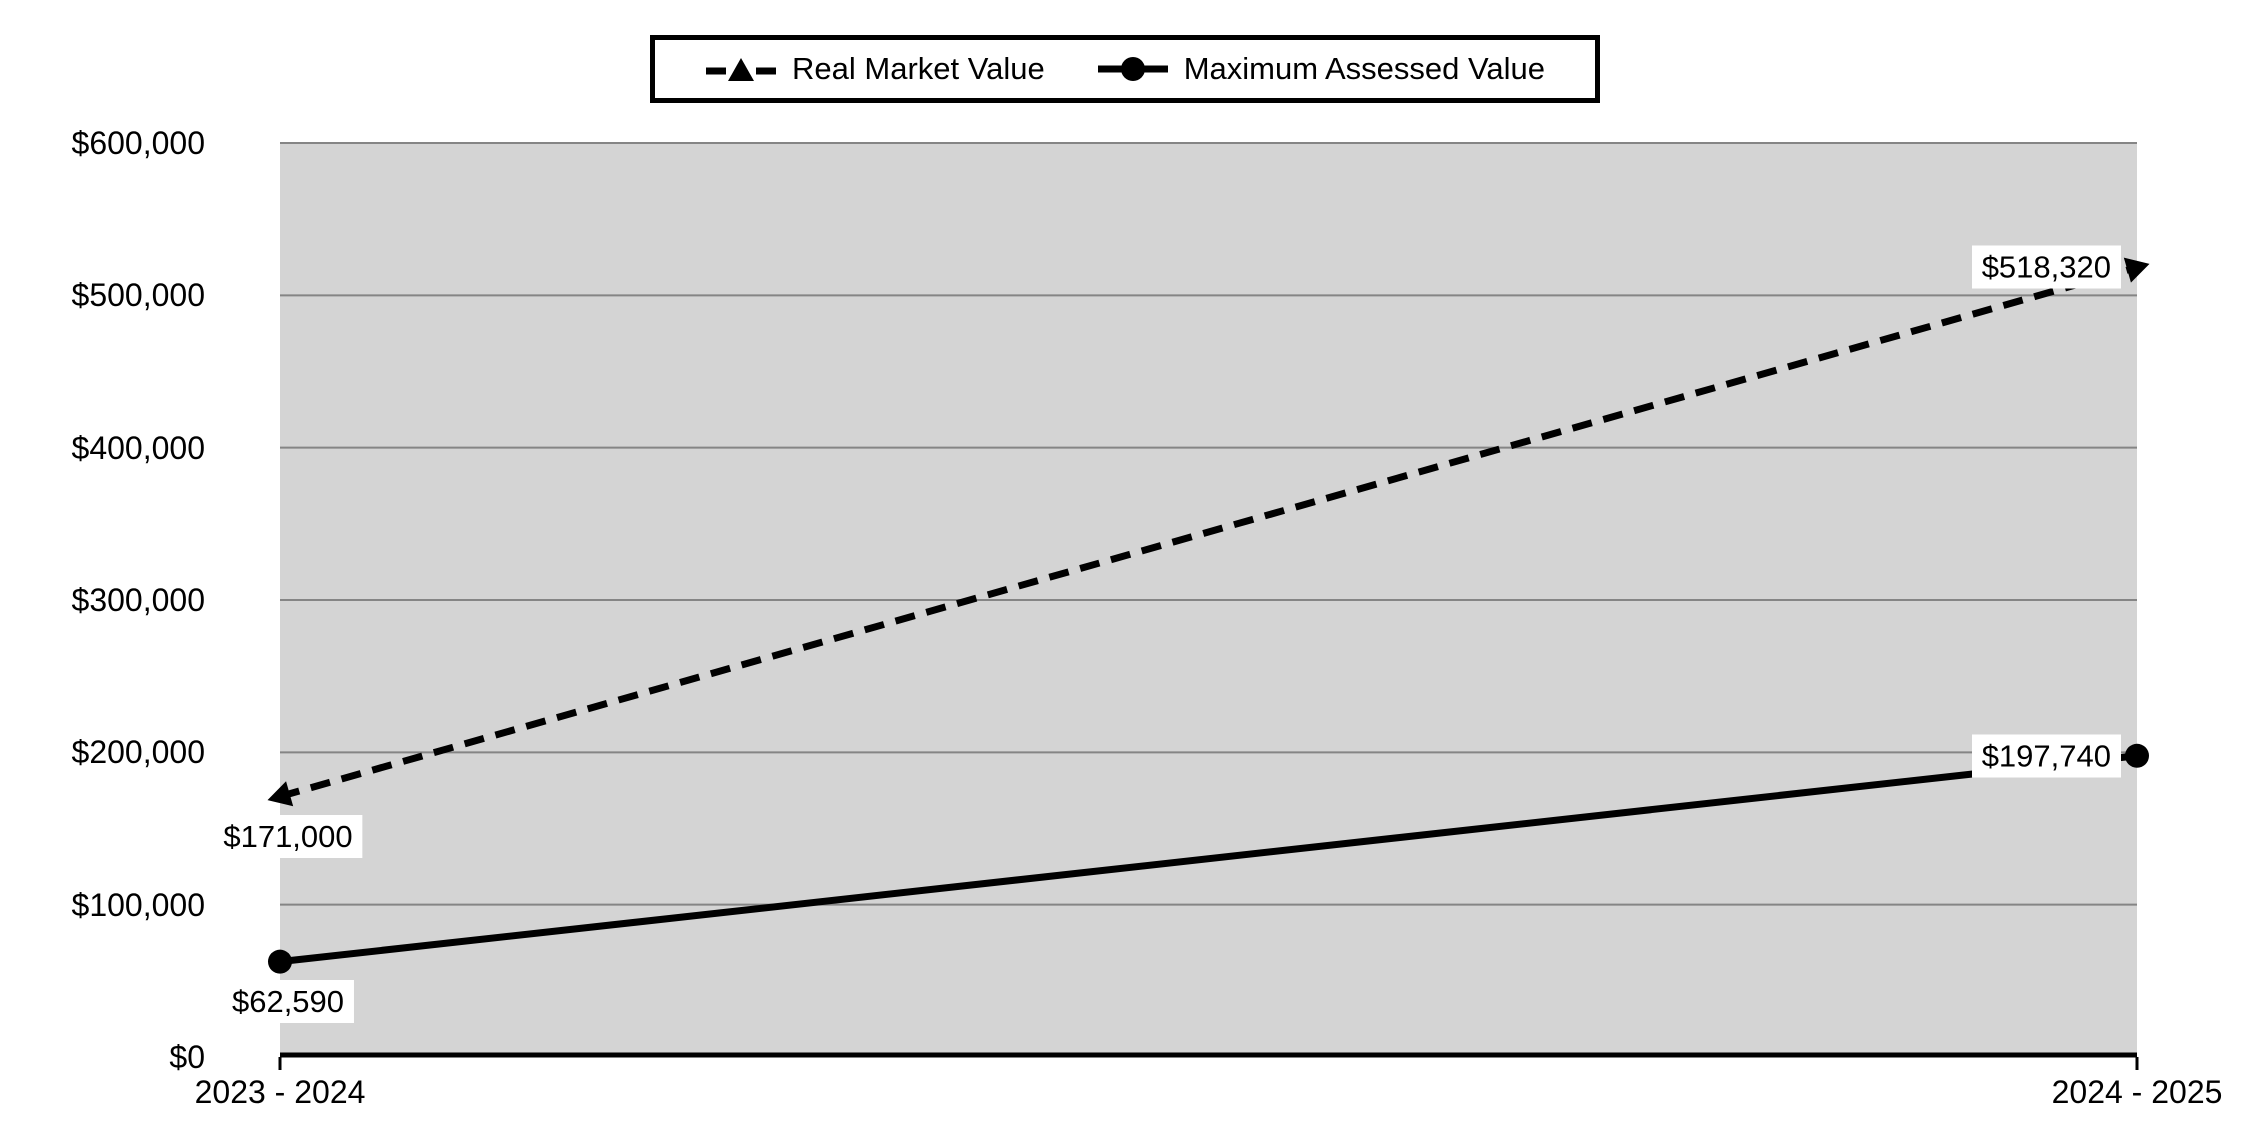 This screenshot has height=1140, width=2250. What do you see at coordinates (138, 904) in the screenshot?
I see `y-tick-label: $100,000` at bounding box center [138, 904].